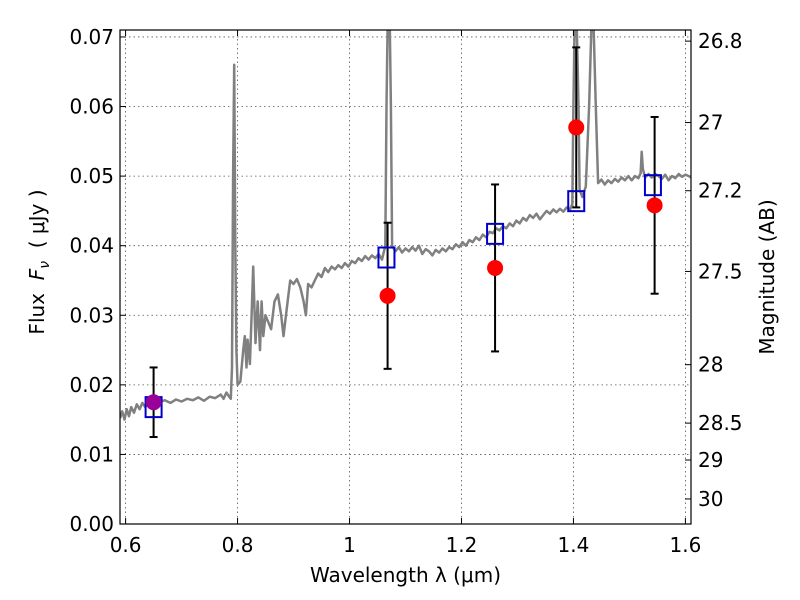  What do you see at coordinates (91, 176) in the screenshot?
I see `y-tick-label: 0.05` at bounding box center [91, 176].